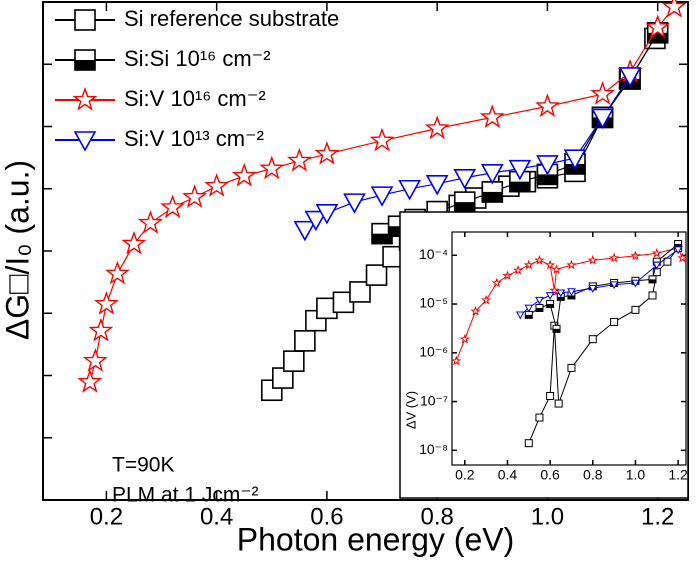 This screenshot has width=700, height=563. Describe the element at coordinates (547, 516) in the screenshot. I see `x-tick-label: 1.0` at that location.